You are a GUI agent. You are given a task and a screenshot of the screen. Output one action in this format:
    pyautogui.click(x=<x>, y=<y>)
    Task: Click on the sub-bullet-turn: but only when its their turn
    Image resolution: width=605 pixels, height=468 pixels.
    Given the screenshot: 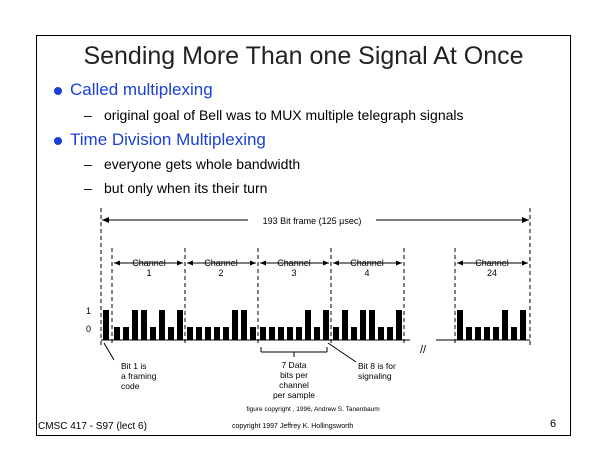 What is the action you would take?
    pyautogui.click(x=186, y=188)
    